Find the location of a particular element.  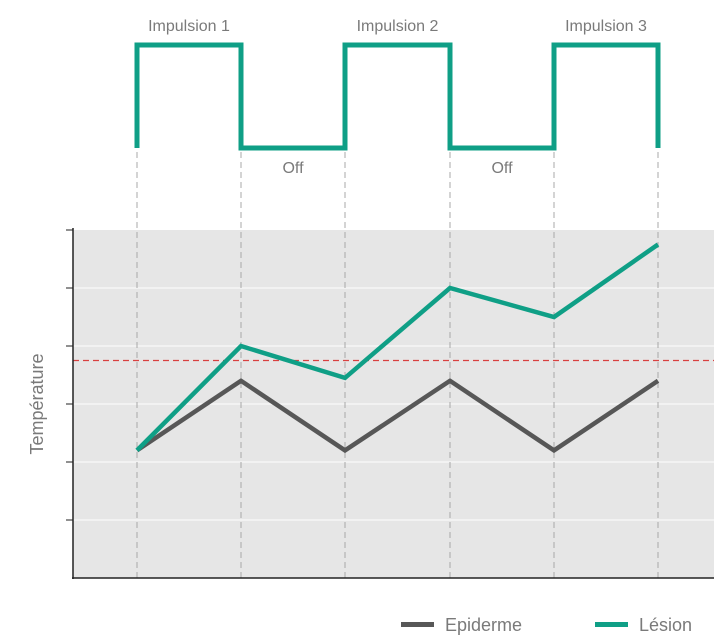

pulse-train-line is located at coordinates (397, 96).